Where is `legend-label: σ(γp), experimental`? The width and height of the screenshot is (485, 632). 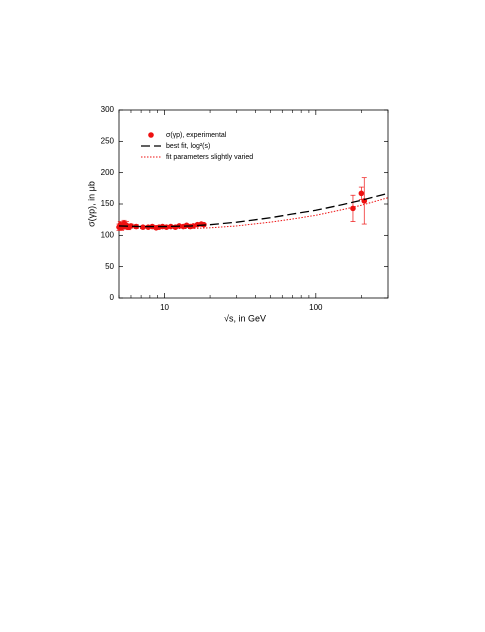
legend-label: σ(γp), experimental is located at coordinates (196, 135).